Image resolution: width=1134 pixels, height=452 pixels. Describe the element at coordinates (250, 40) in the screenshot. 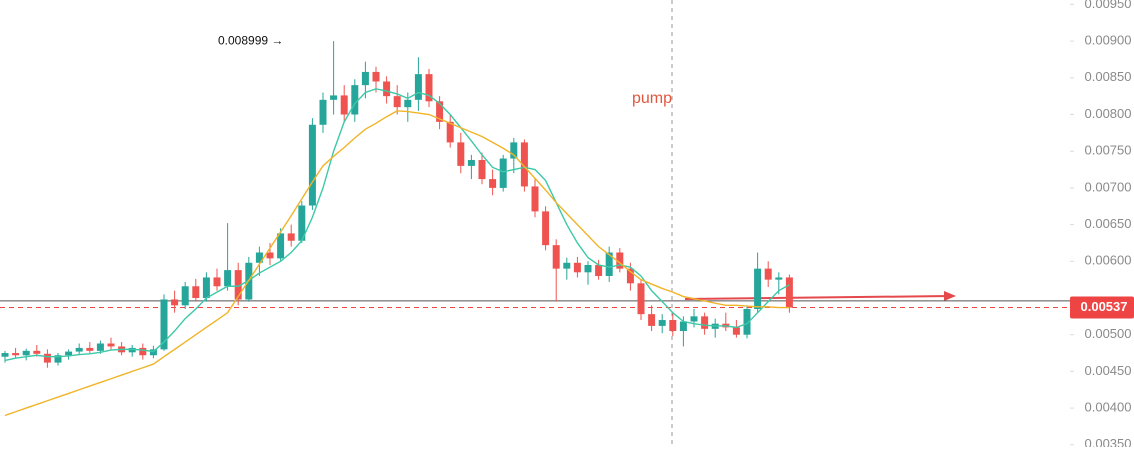

I see `annotation-high: 0.008999 →` at that location.